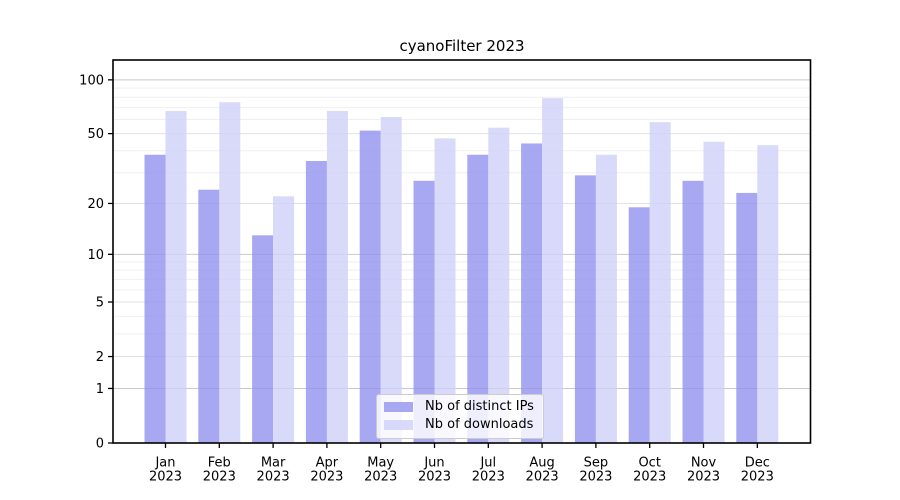  Describe the element at coordinates (479, 424) in the screenshot. I see `legend-label-downloads: Nb of downloads` at that location.